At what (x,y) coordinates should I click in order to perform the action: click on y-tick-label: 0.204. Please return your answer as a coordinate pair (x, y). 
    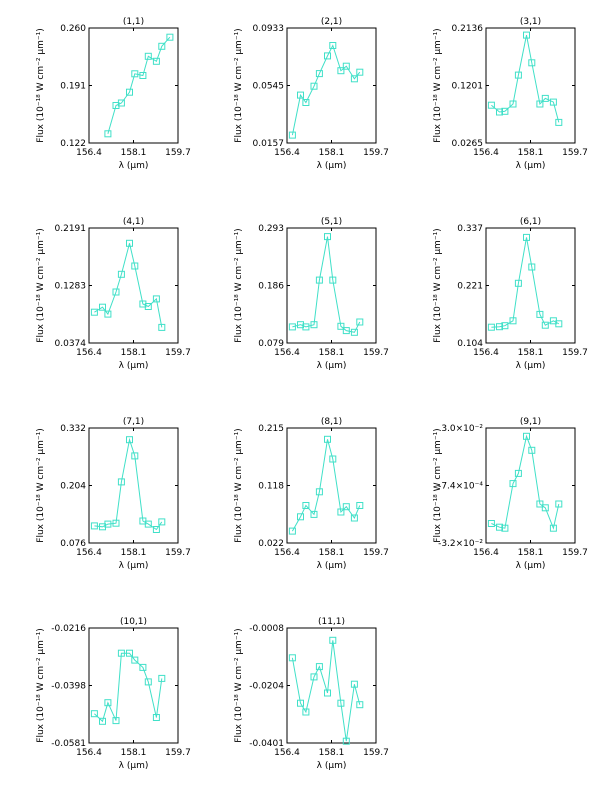
    Looking at the image, I should click on (73, 487).